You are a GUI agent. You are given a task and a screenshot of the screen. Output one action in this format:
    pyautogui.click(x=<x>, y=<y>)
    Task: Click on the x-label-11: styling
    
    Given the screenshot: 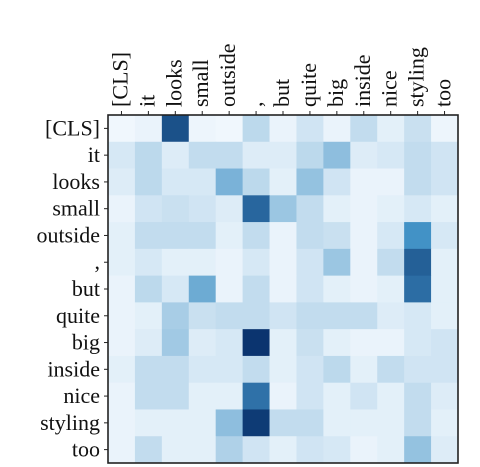 What is the action you would take?
    pyautogui.click(x=416, y=77)
    